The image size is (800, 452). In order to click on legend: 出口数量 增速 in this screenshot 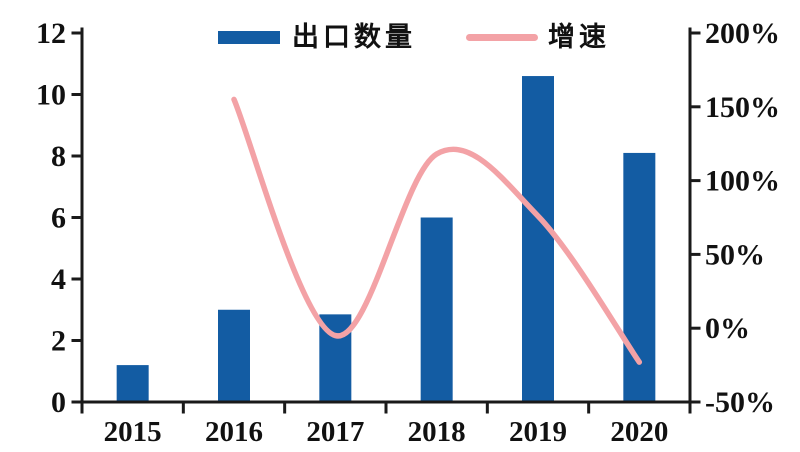, I will do `click(414, 37)`.